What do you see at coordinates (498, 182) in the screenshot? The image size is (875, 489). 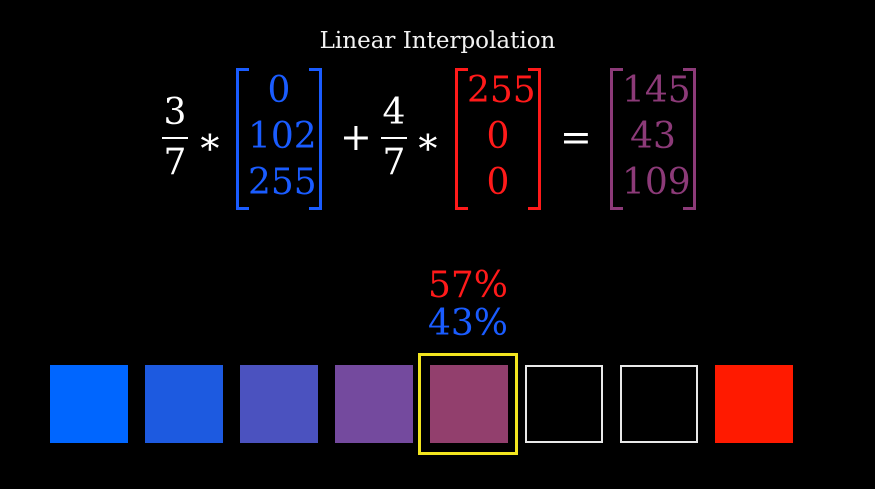 I see `vector-b-b: 0` at bounding box center [498, 182].